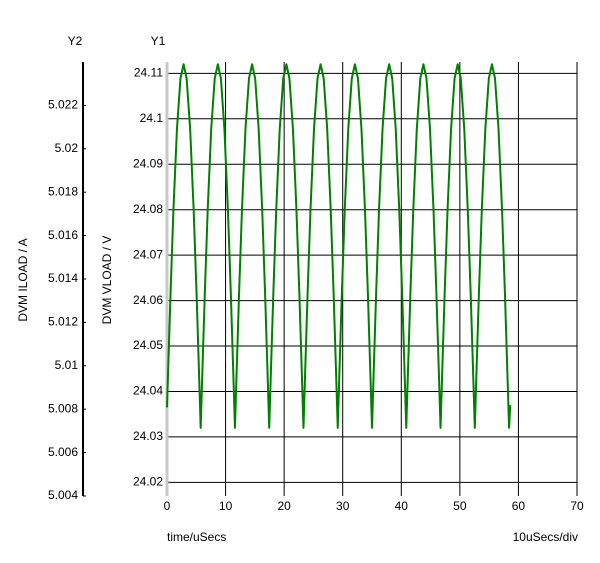 The height and width of the screenshot is (563, 600). I want to click on y-tick-label: 24.07, so click(148, 254).